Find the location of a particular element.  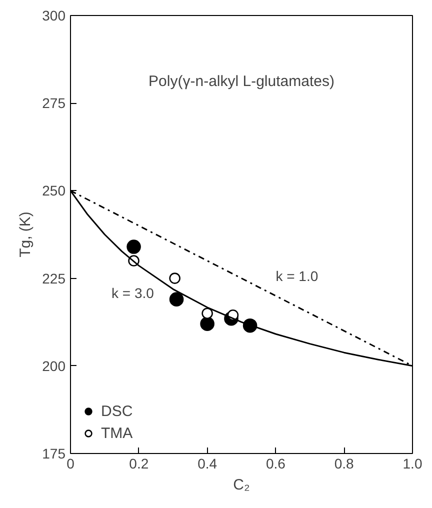

x-tick-label: 0.6 is located at coordinates (276, 464).